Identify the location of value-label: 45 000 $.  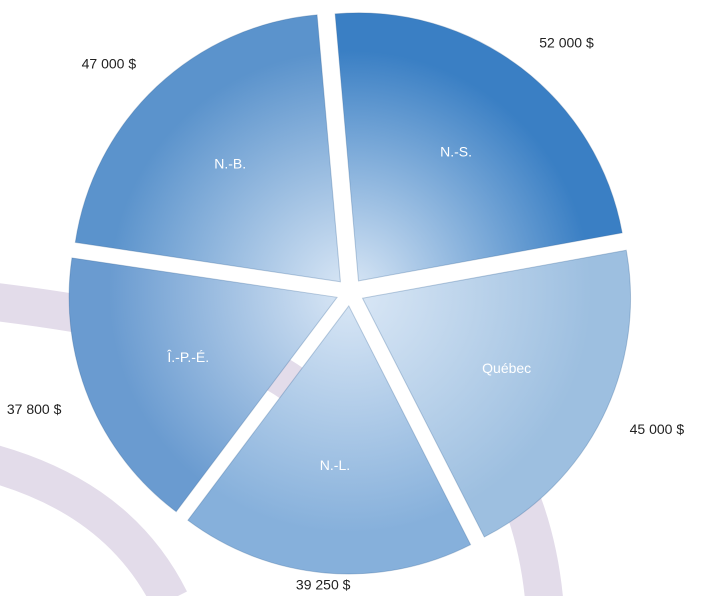
(657, 429).